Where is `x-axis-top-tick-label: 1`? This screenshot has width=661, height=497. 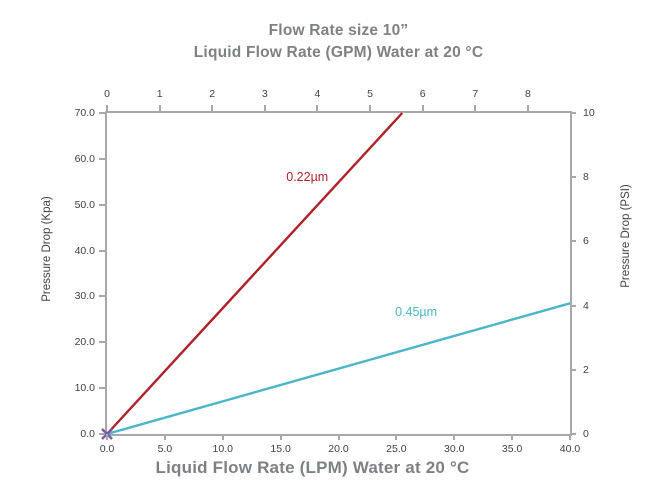
x-axis-top-tick-label: 1 is located at coordinates (159, 94).